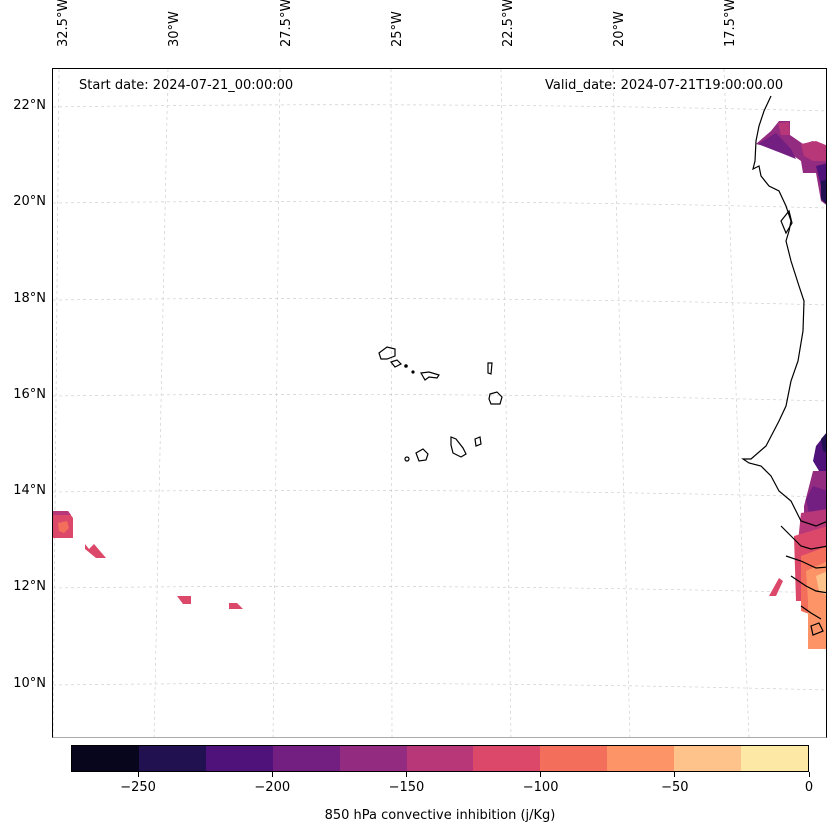 The image size is (837, 836). I want to click on island-fogo, so click(422, 455).